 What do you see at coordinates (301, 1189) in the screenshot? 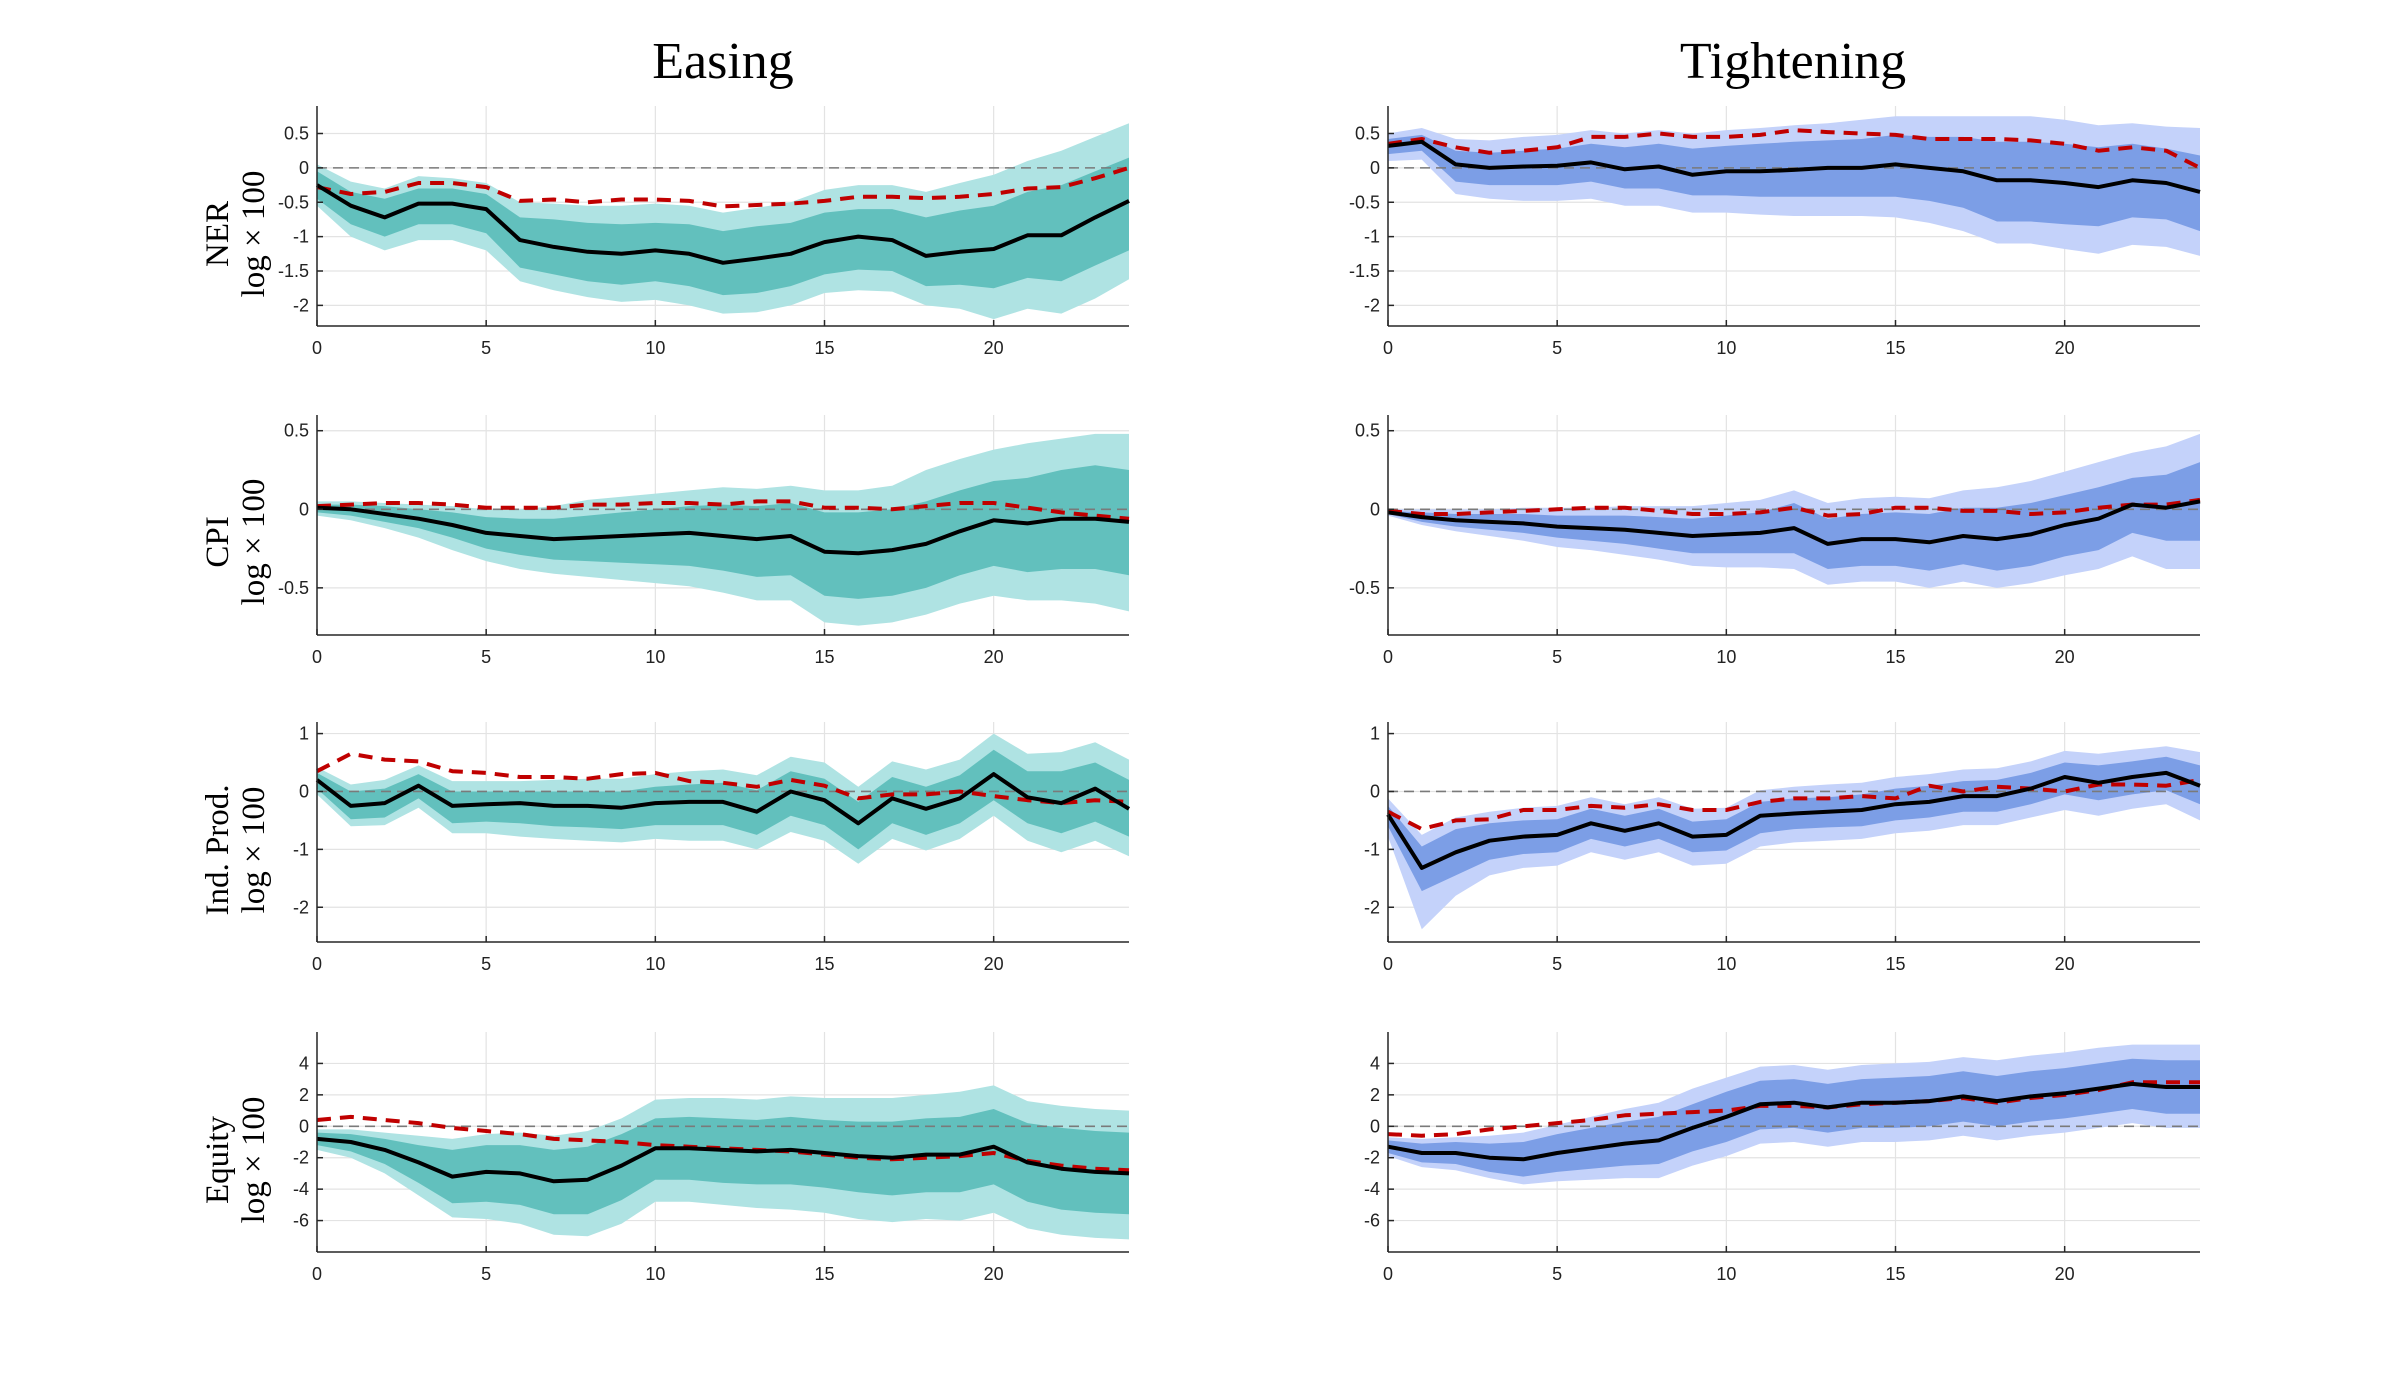
I see `y-tick-label: -4` at bounding box center [301, 1189].